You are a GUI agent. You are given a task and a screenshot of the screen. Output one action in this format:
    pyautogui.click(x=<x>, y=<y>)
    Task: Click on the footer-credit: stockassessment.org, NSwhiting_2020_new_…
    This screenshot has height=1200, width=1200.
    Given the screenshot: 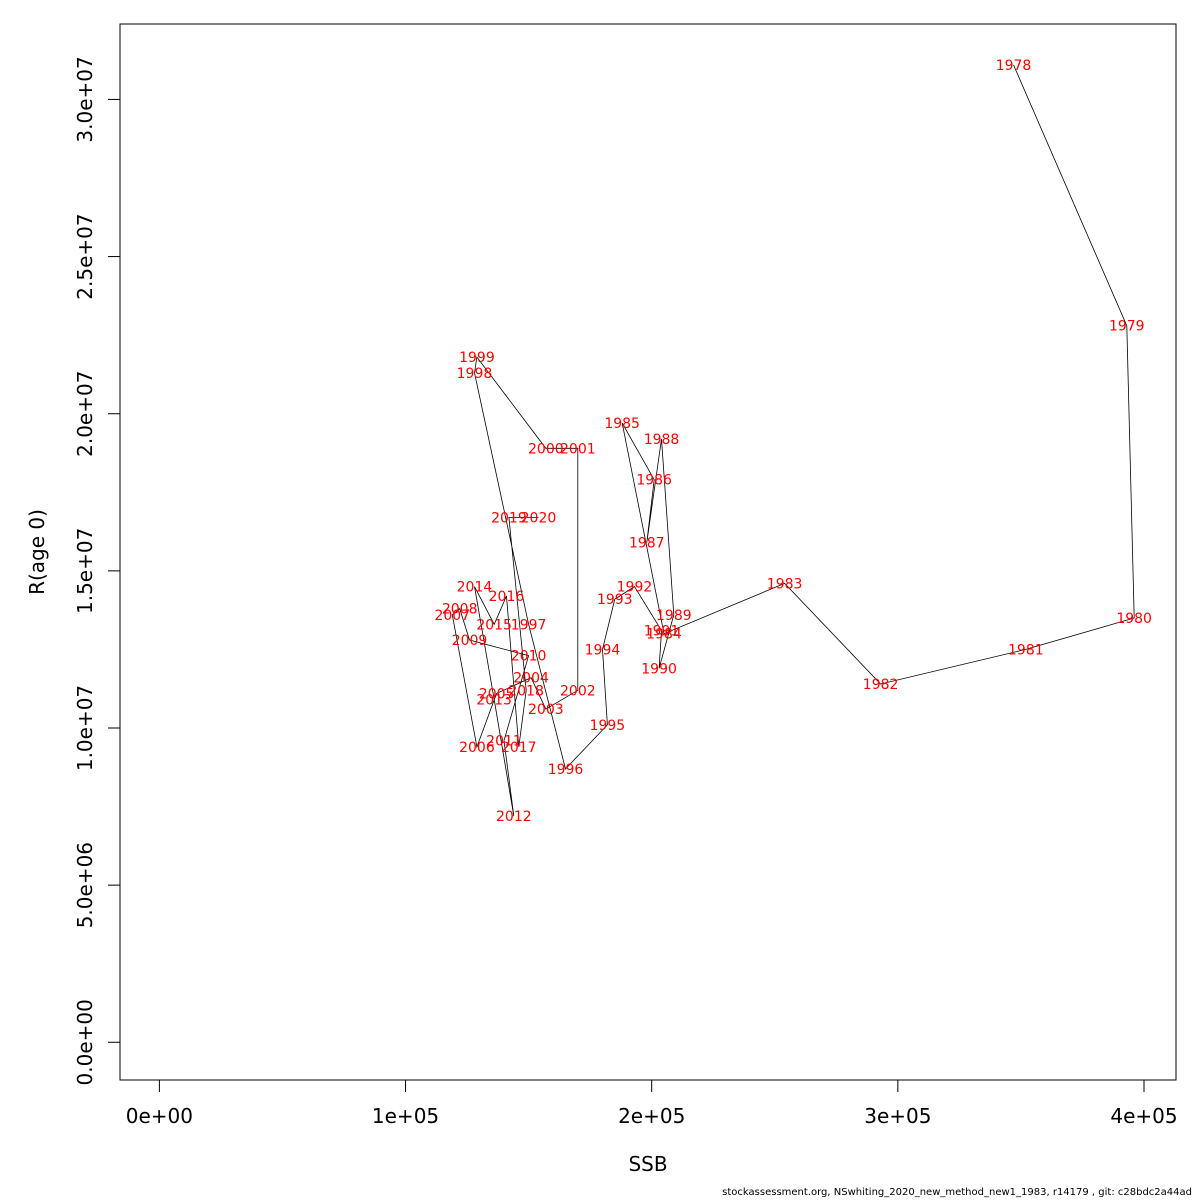 What is the action you would take?
    pyautogui.click(x=957, y=1192)
    